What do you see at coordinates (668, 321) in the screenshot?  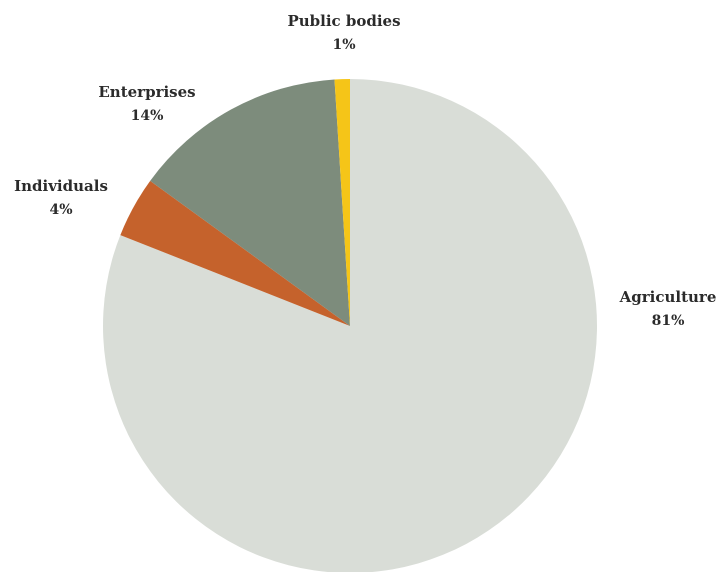 I see `pie-value-agriculture: 81%` at bounding box center [668, 321].